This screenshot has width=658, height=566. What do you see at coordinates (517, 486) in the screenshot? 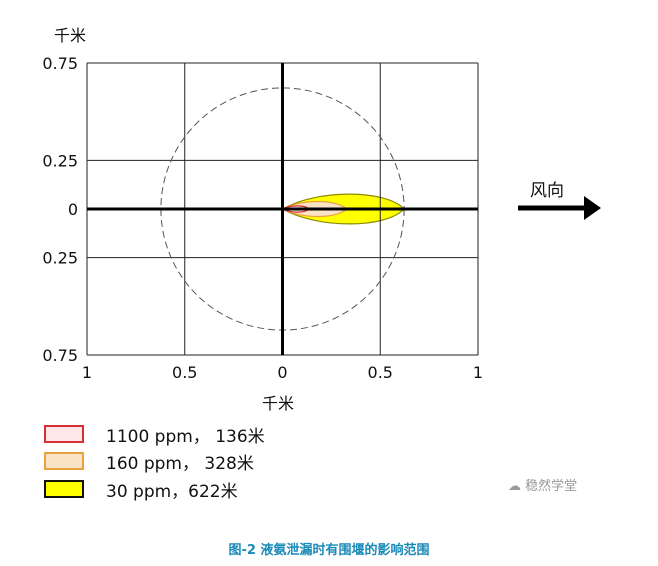
I see `wechat-icon: ☁` at bounding box center [517, 486].